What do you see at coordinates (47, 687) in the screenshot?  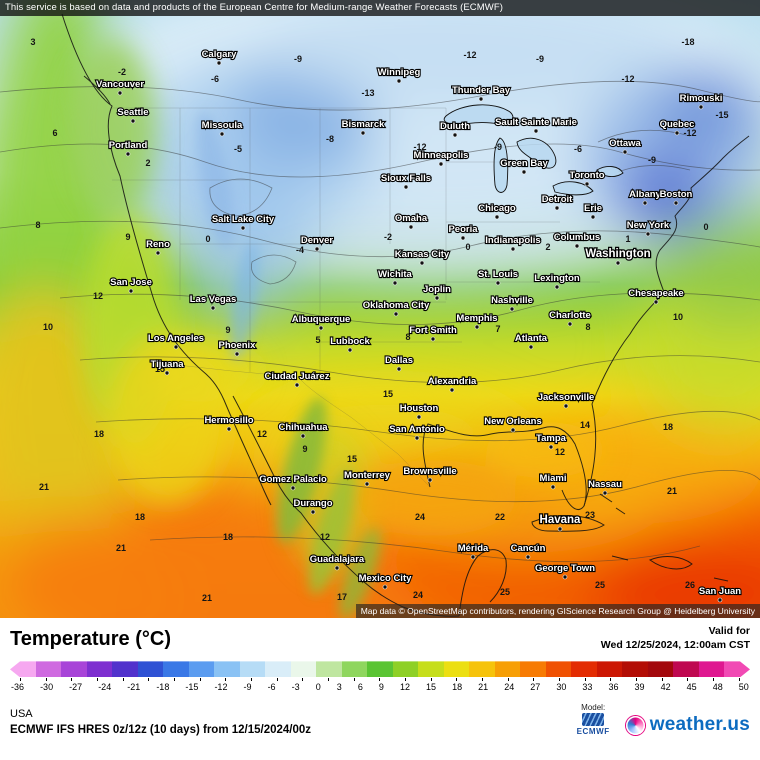 I see `colorbar-tick-label: -30` at bounding box center [47, 687].